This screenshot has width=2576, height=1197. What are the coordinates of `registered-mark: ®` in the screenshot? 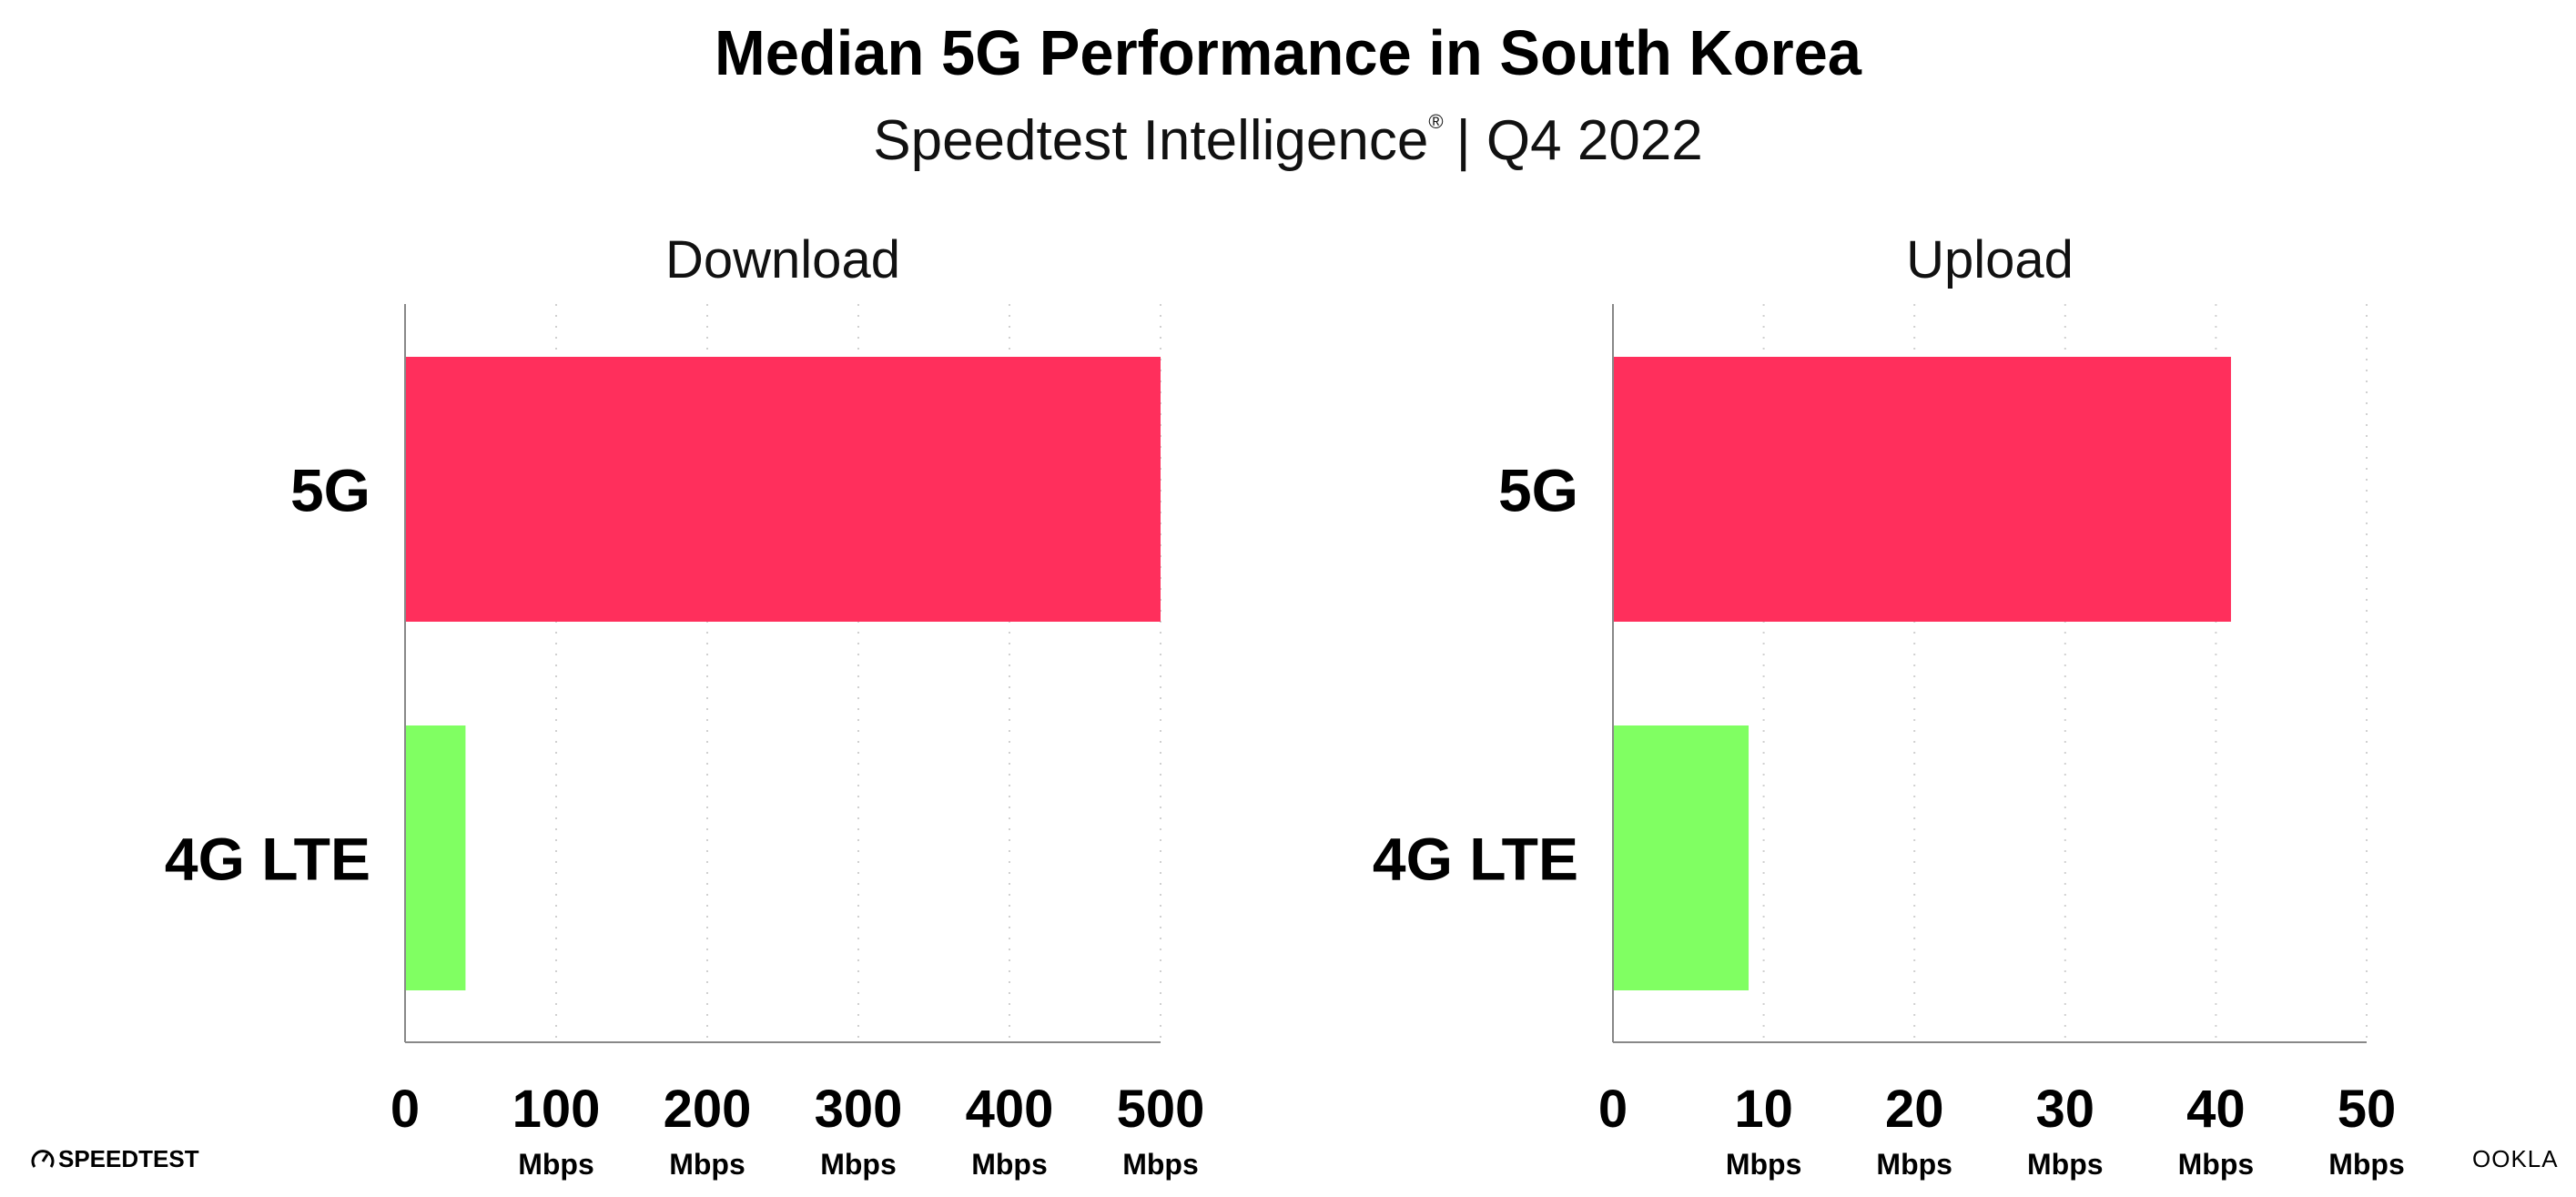 It's located at (1435, 122).